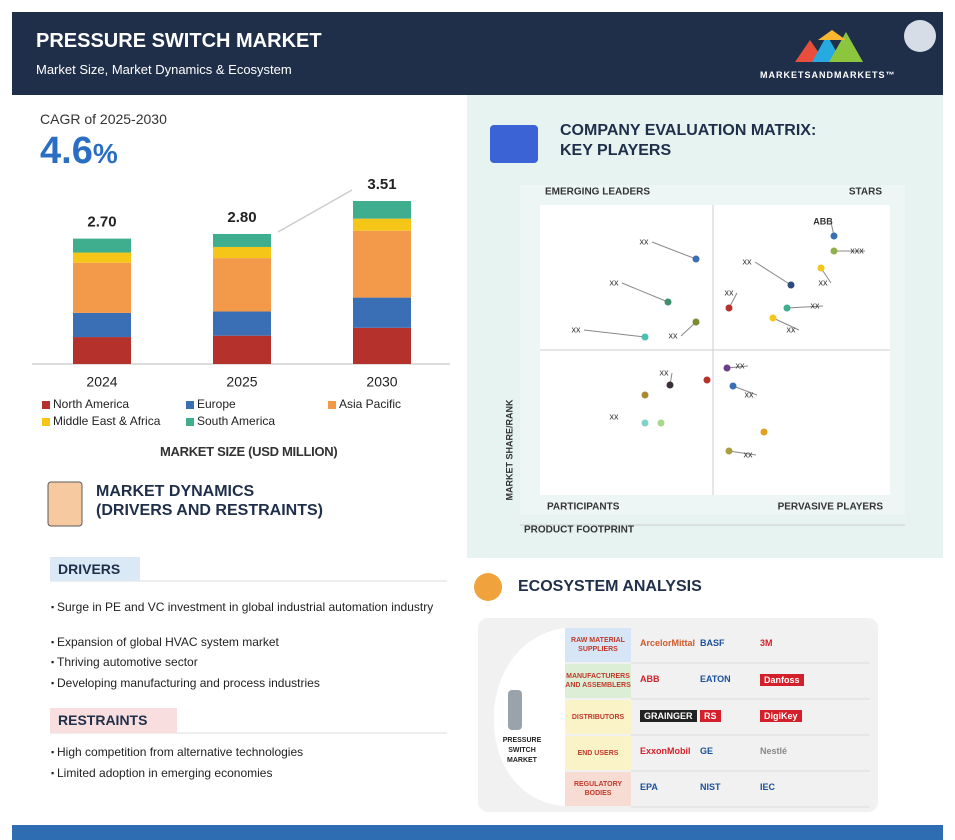  I want to click on company-logo: BASF, so click(712, 643).